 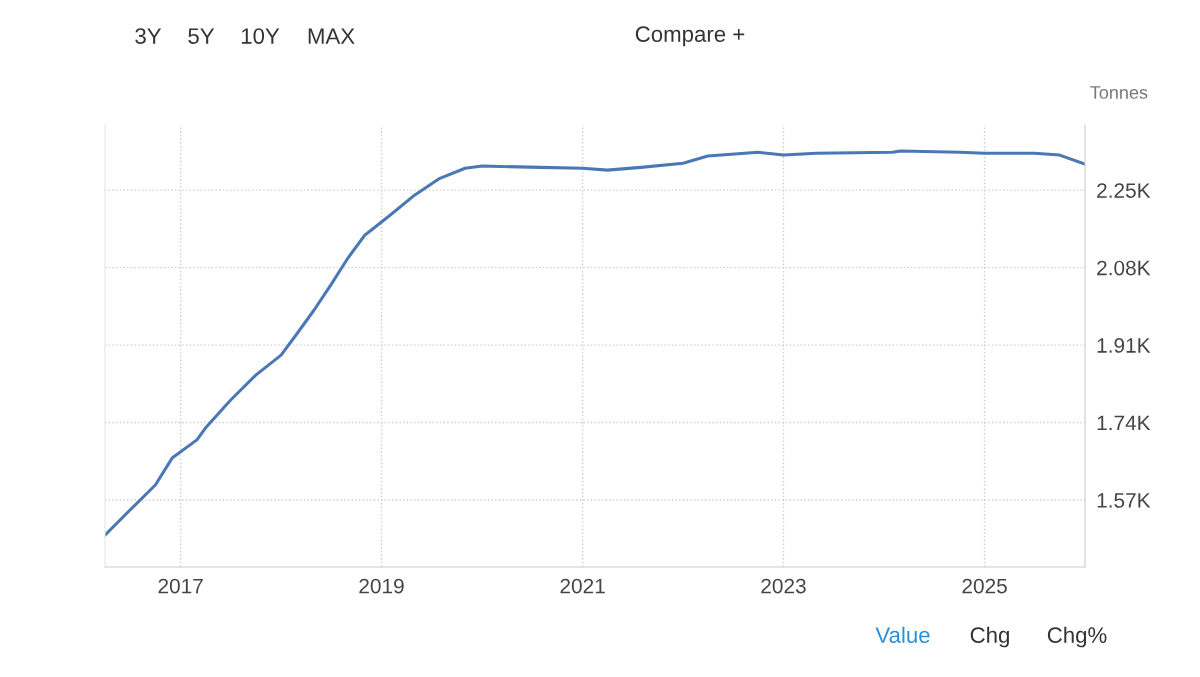 What do you see at coordinates (331, 36) in the screenshot?
I see `text: MAX` at bounding box center [331, 36].